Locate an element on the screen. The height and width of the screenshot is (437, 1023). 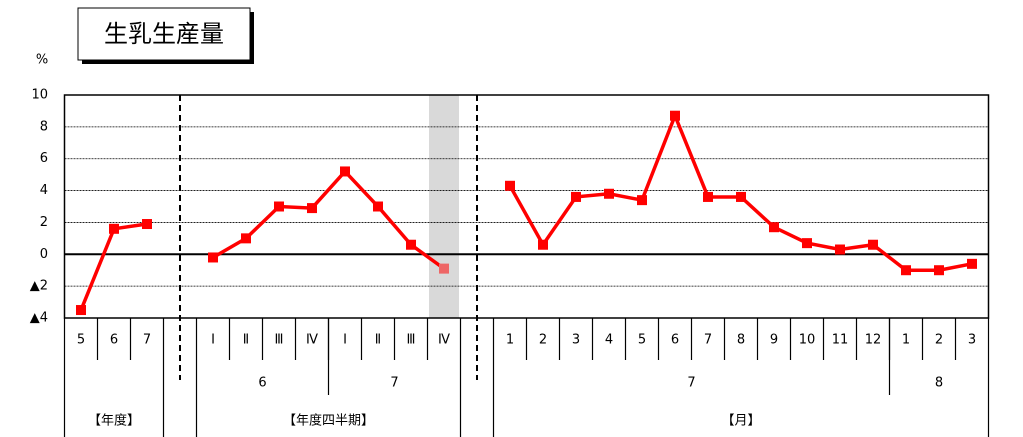
y-tick-label: ▲4 is located at coordinates (39, 318).